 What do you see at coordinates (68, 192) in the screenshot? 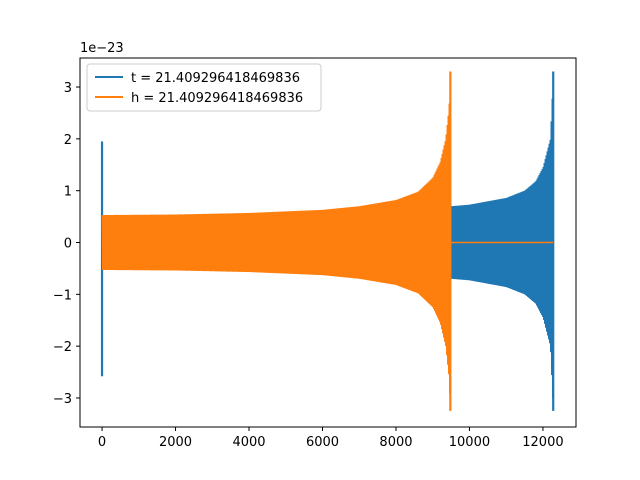
I see `y-tick-label: 1` at bounding box center [68, 192].